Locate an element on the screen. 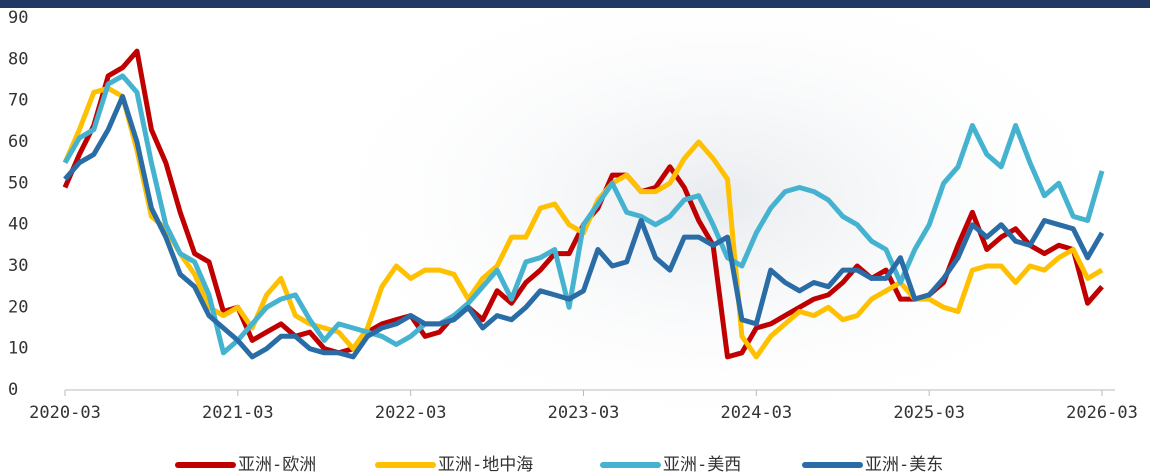  y-tick-label: 20 is located at coordinates (18, 307).